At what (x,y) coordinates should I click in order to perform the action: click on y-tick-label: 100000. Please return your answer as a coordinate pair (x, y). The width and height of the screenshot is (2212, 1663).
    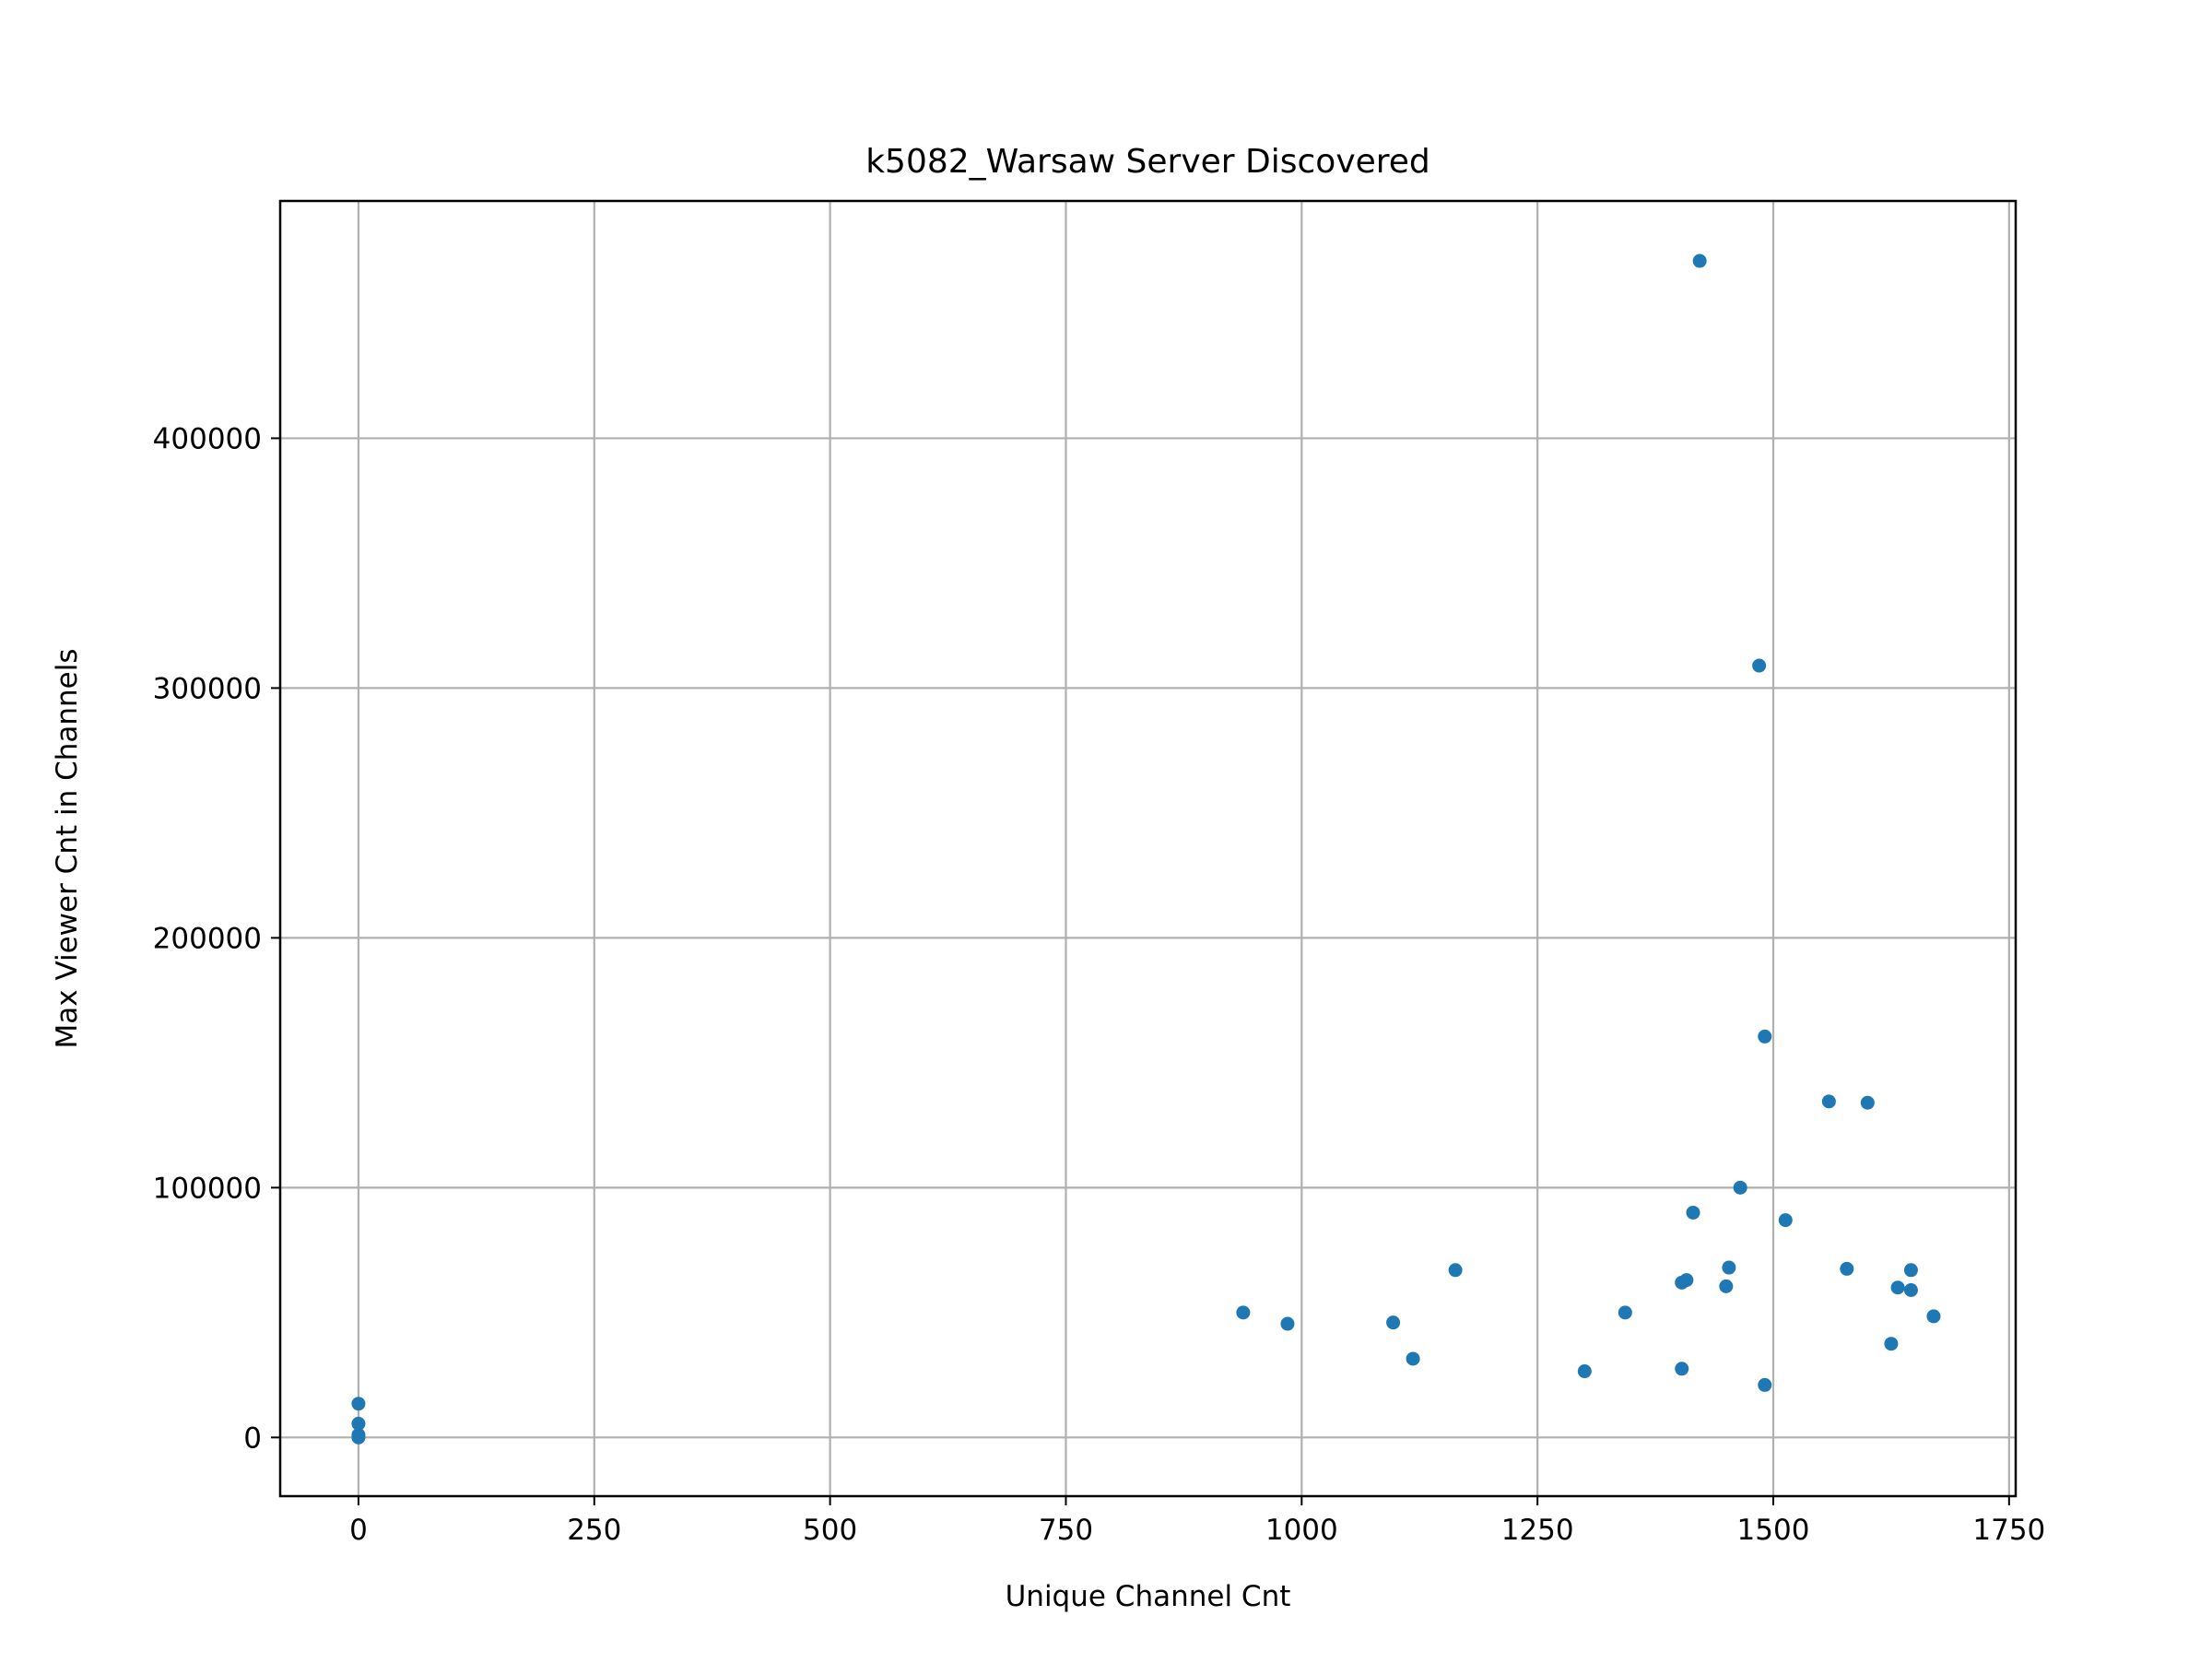
    Looking at the image, I should click on (207, 1188).